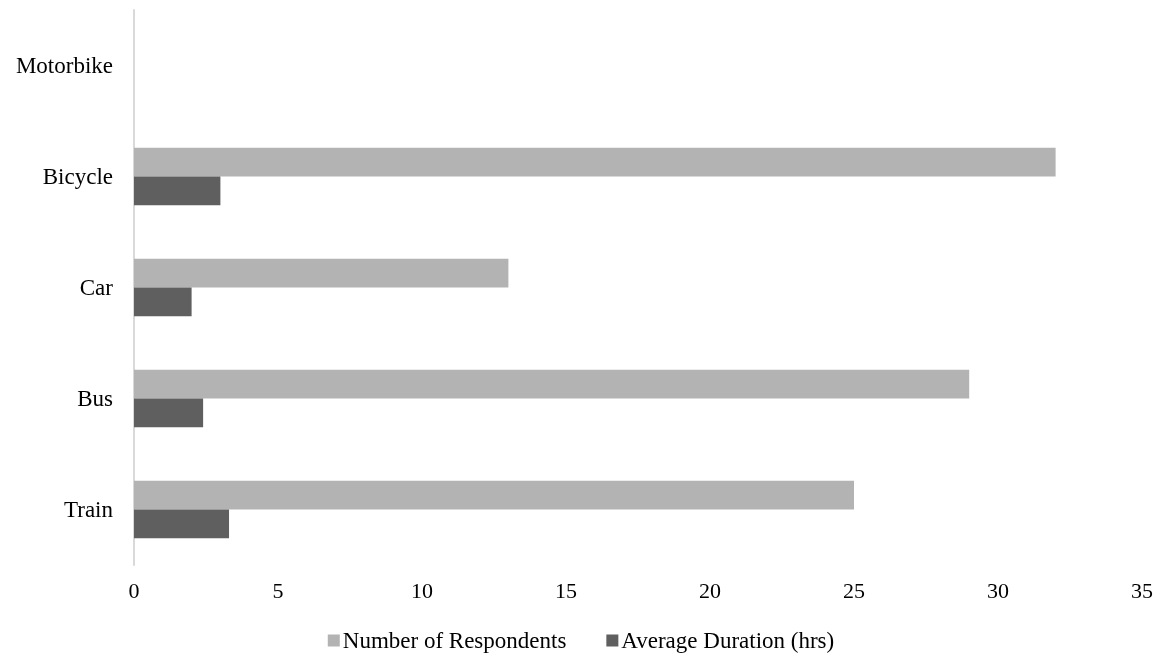 The width and height of the screenshot is (1162, 657). Describe the element at coordinates (854, 590) in the screenshot. I see `x-tick-label: 25` at that location.